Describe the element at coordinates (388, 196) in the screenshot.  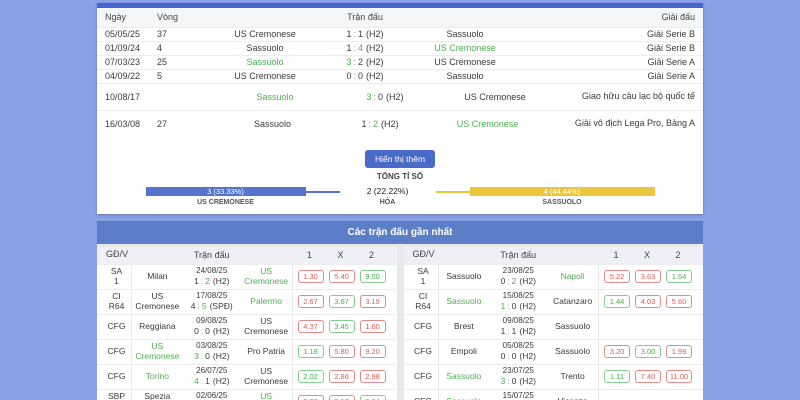
I see `bar-segment-draw: 2 (22.22%) HÒA` at that location.